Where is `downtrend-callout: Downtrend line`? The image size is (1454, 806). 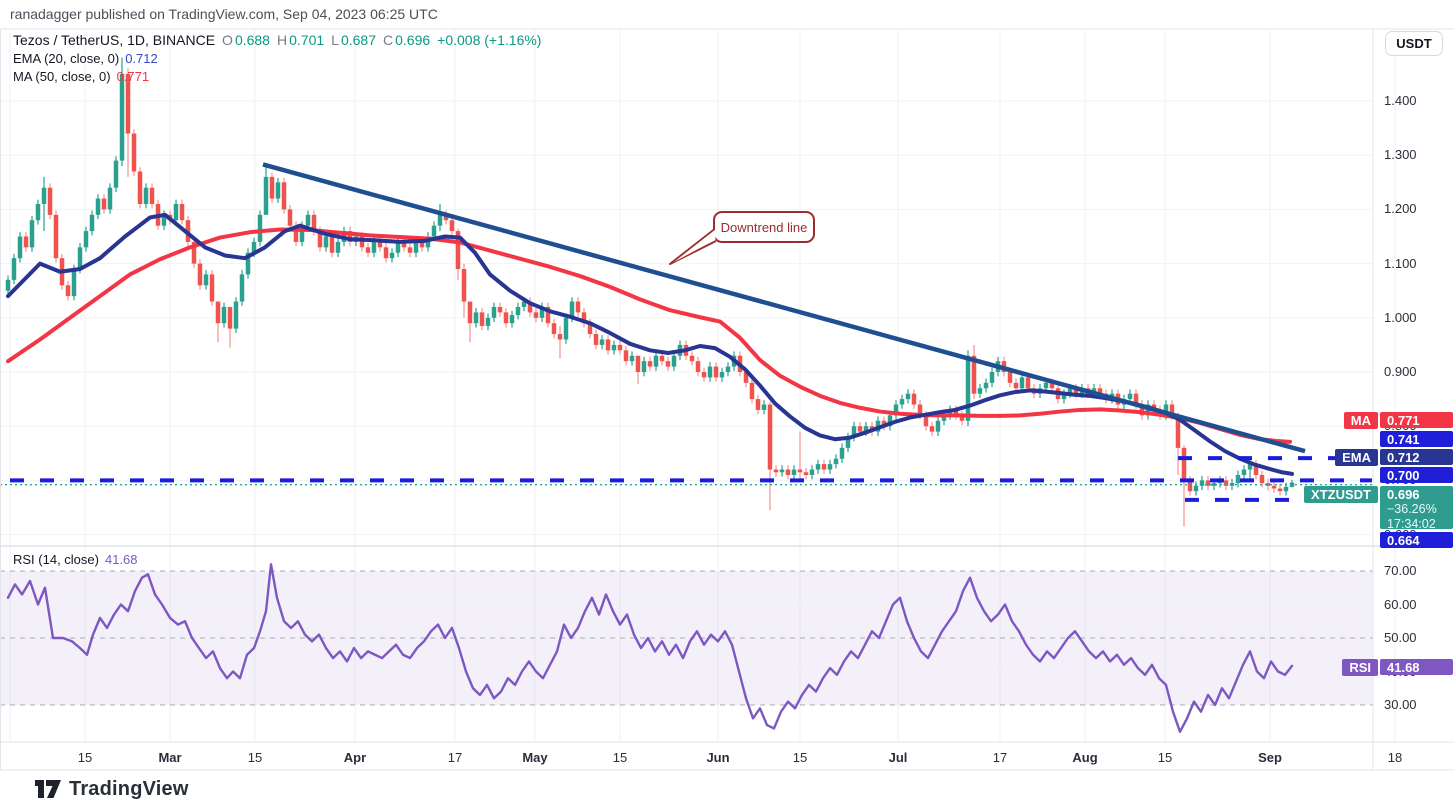
downtrend-callout: Downtrend line is located at coordinates (764, 227).